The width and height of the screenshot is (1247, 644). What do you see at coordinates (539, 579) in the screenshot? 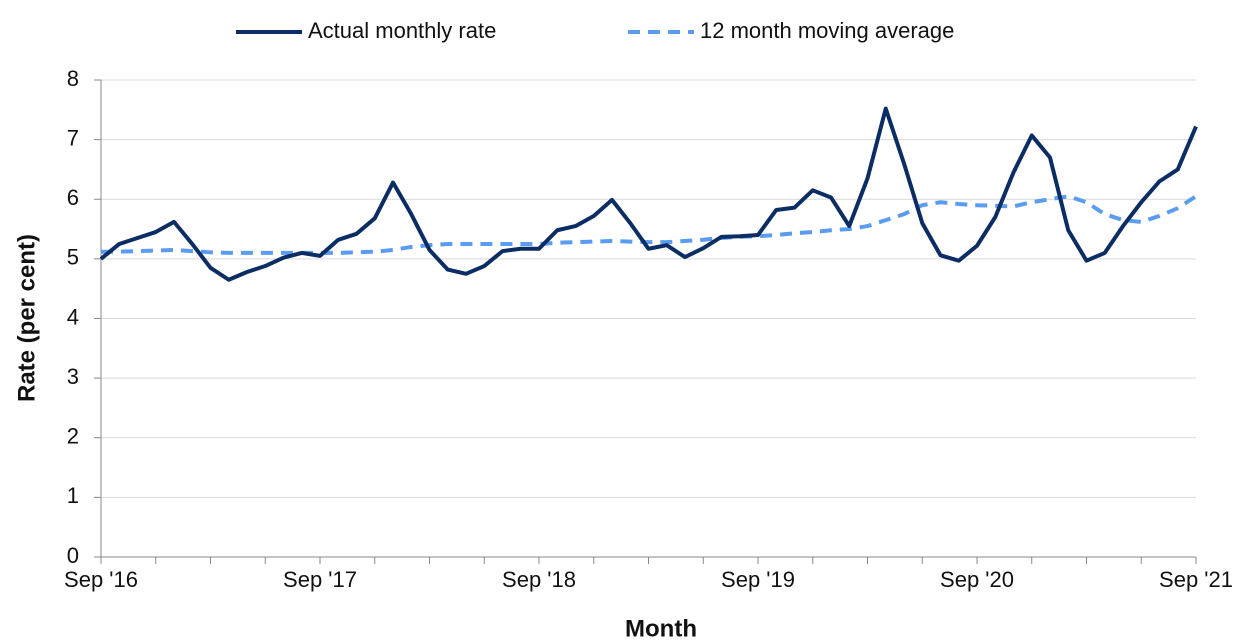
I see `x-tick-label: Sep '18` at bounding box center [539, 579].